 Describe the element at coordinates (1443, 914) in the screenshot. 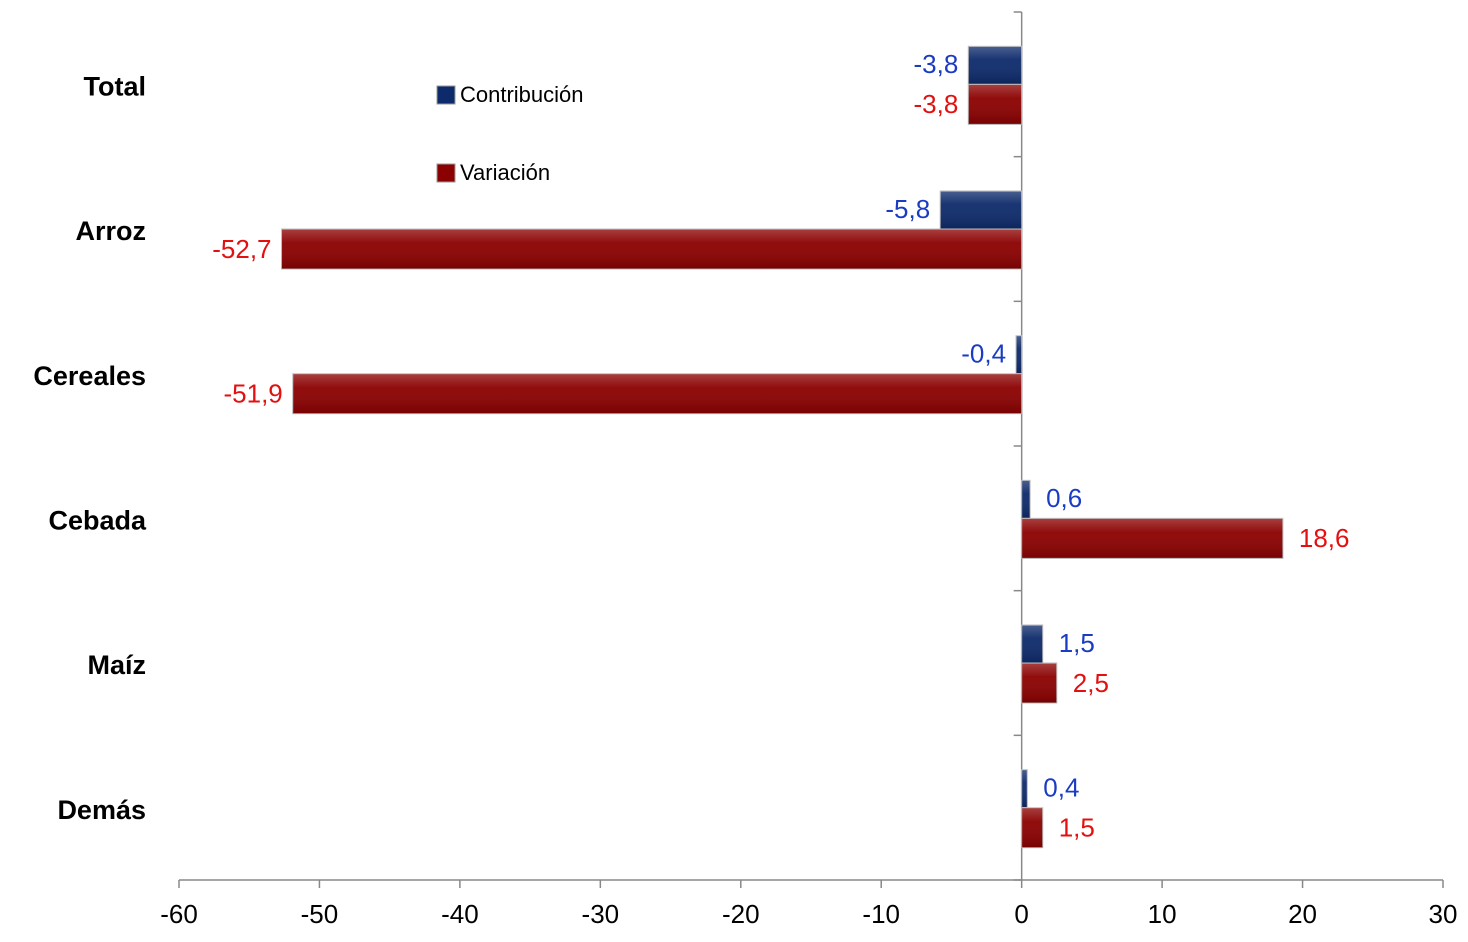

I see `x-tick-label: 30` at that location.